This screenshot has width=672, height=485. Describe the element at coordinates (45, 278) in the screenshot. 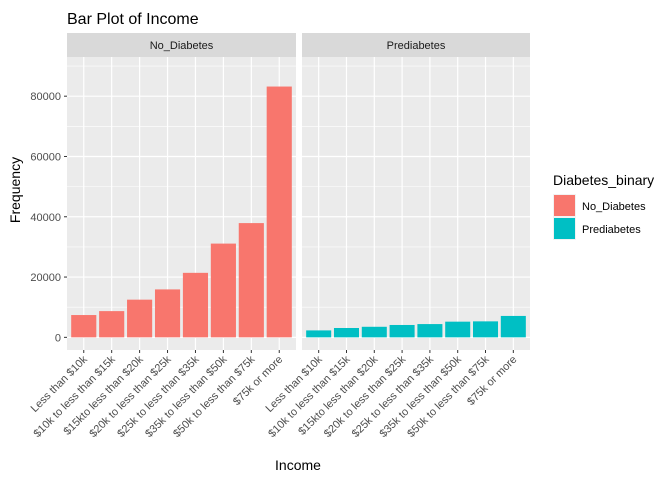

I see `y-tick-label: 20000` at that location.